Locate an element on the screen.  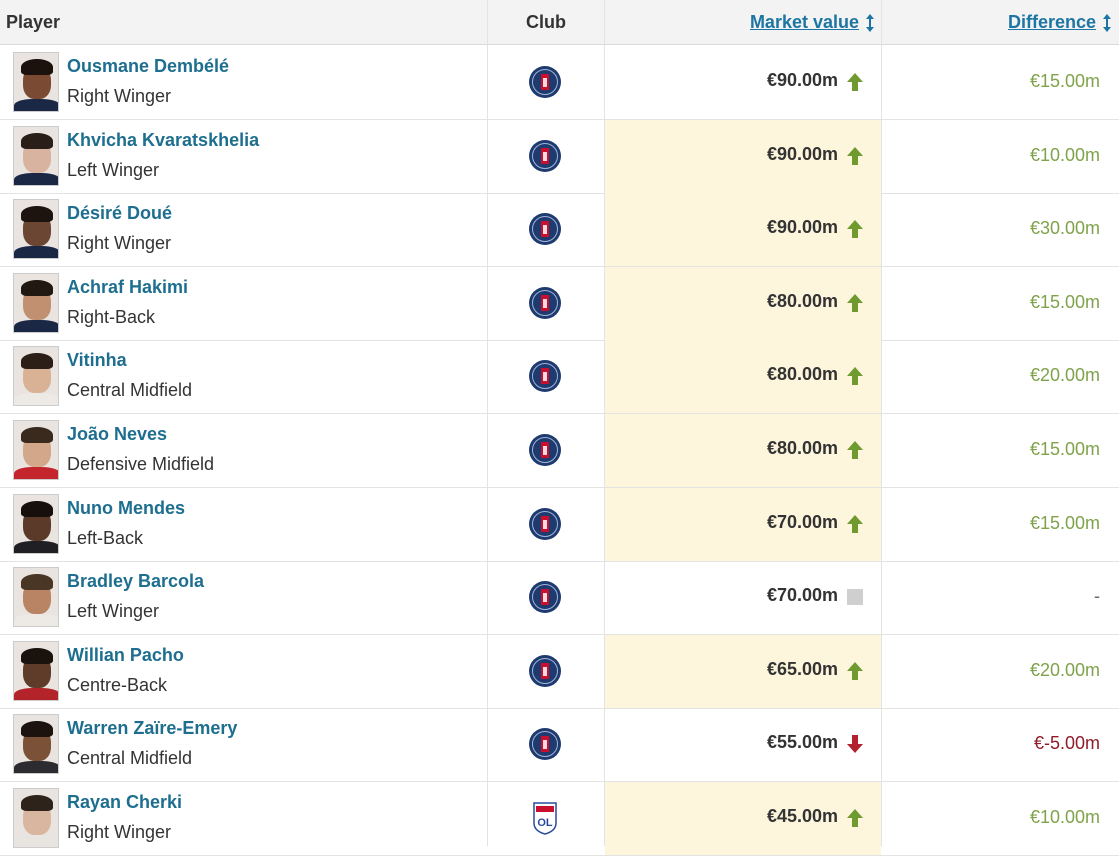
player-name-link: Désiré Doué is located at coordinates (120, 213).